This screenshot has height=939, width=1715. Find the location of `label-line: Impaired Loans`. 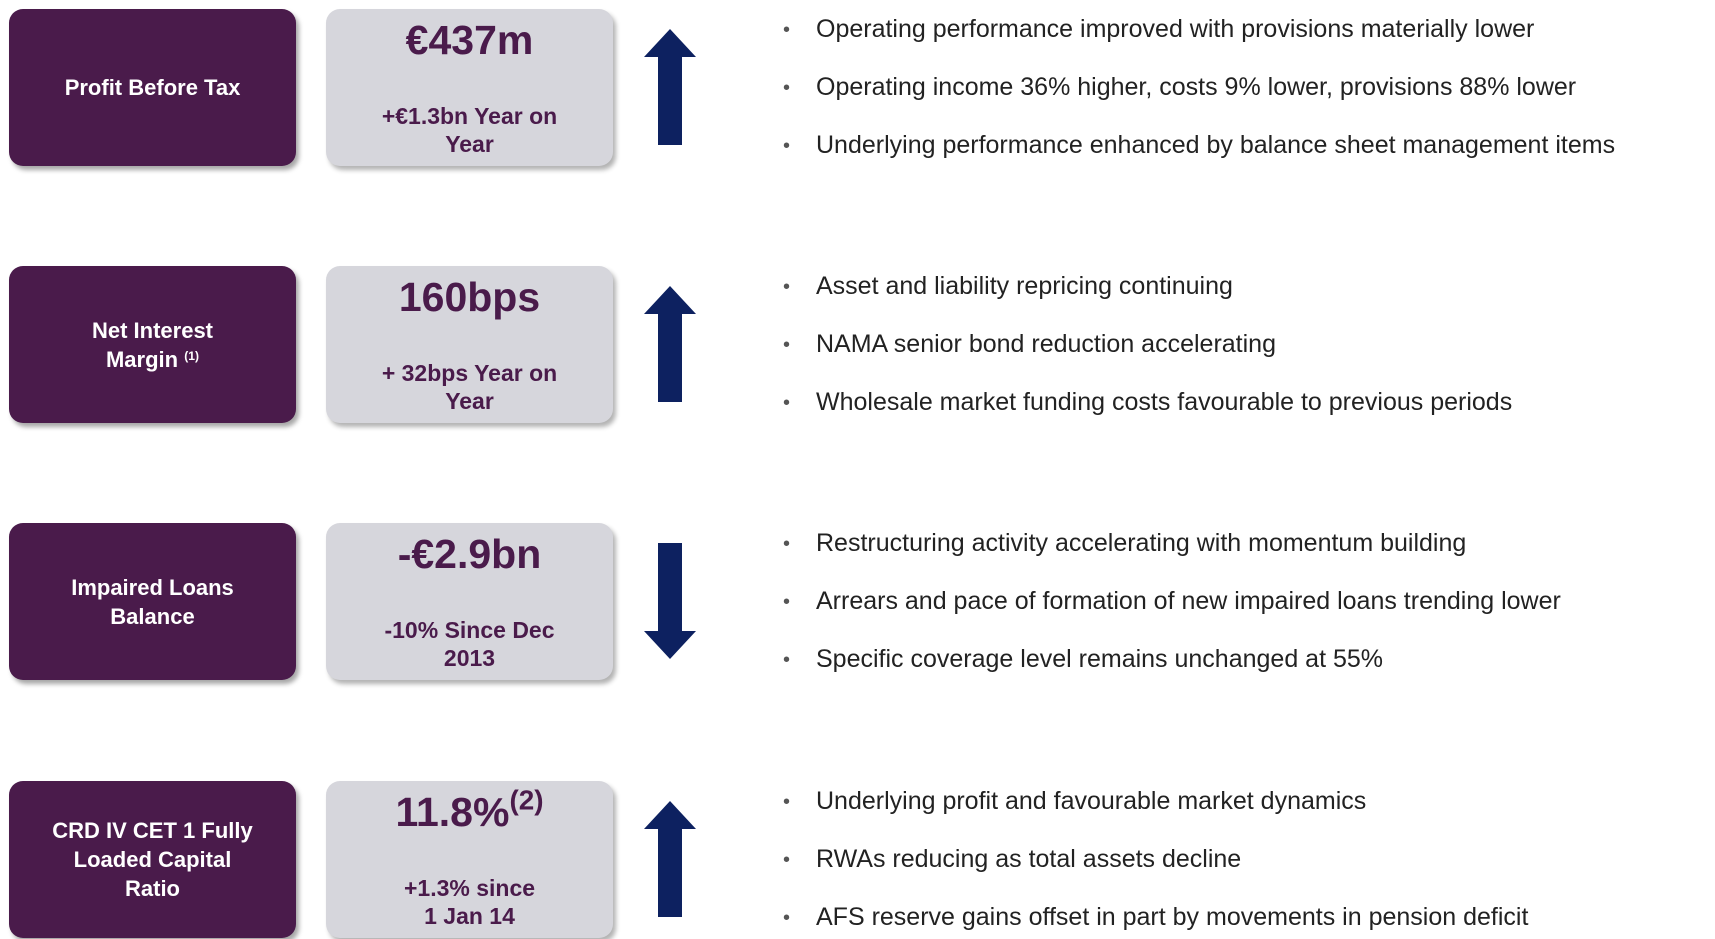

label-line: Impaired Loans is located at coordinates (152, 587).